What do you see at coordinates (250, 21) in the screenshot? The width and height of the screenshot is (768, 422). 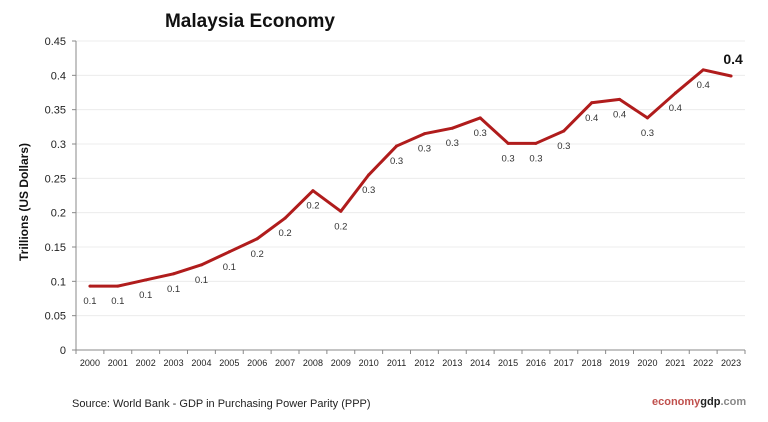 I see `chart-title: Malaysia Economy` at bounding box center [250, 21].